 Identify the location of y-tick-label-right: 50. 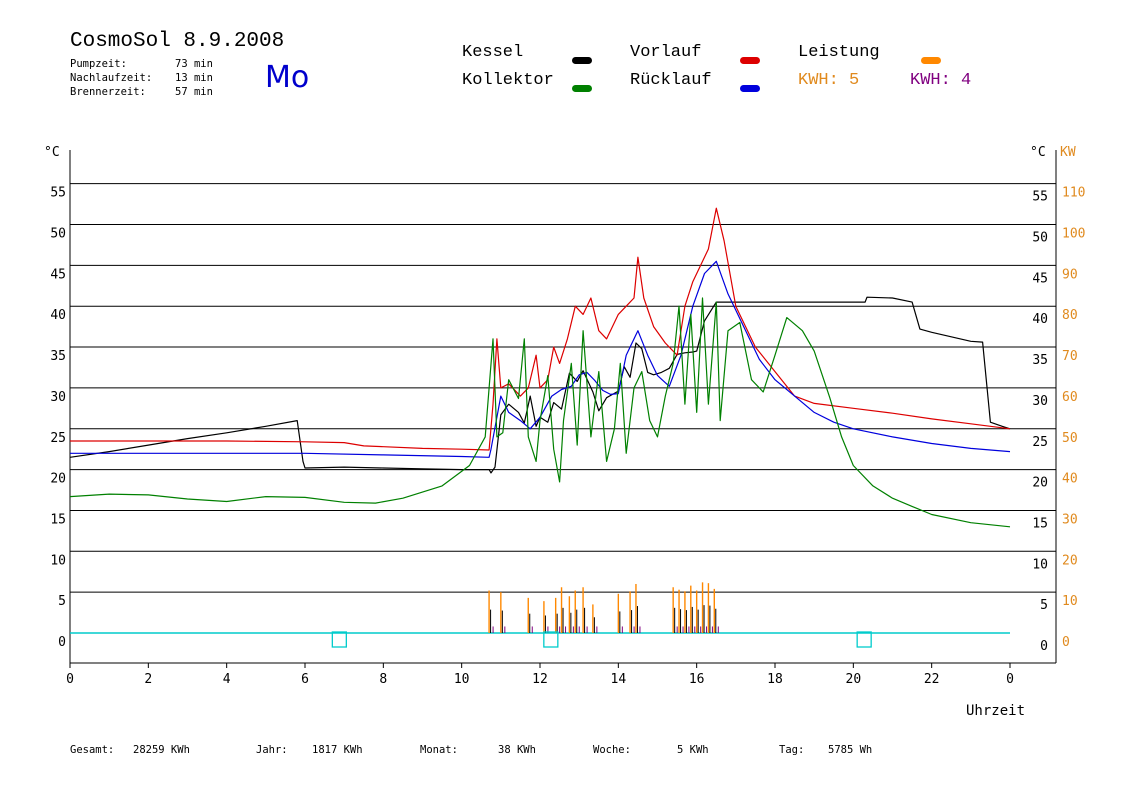
(1040, 238).